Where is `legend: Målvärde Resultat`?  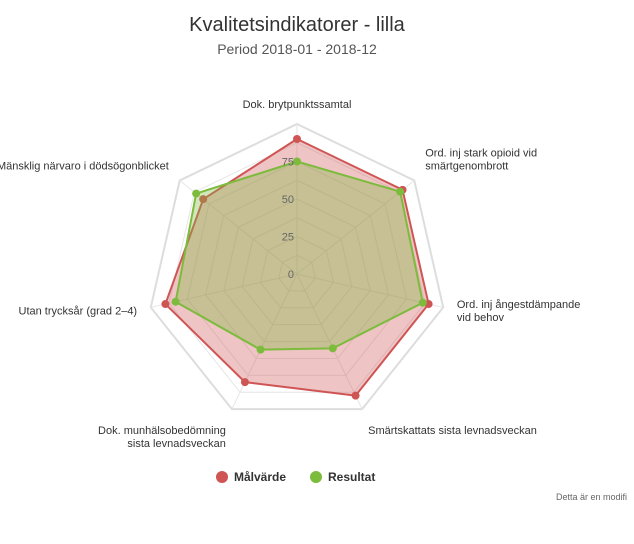
legend: Målvärde Resultat is located at coordinates (295, 477).